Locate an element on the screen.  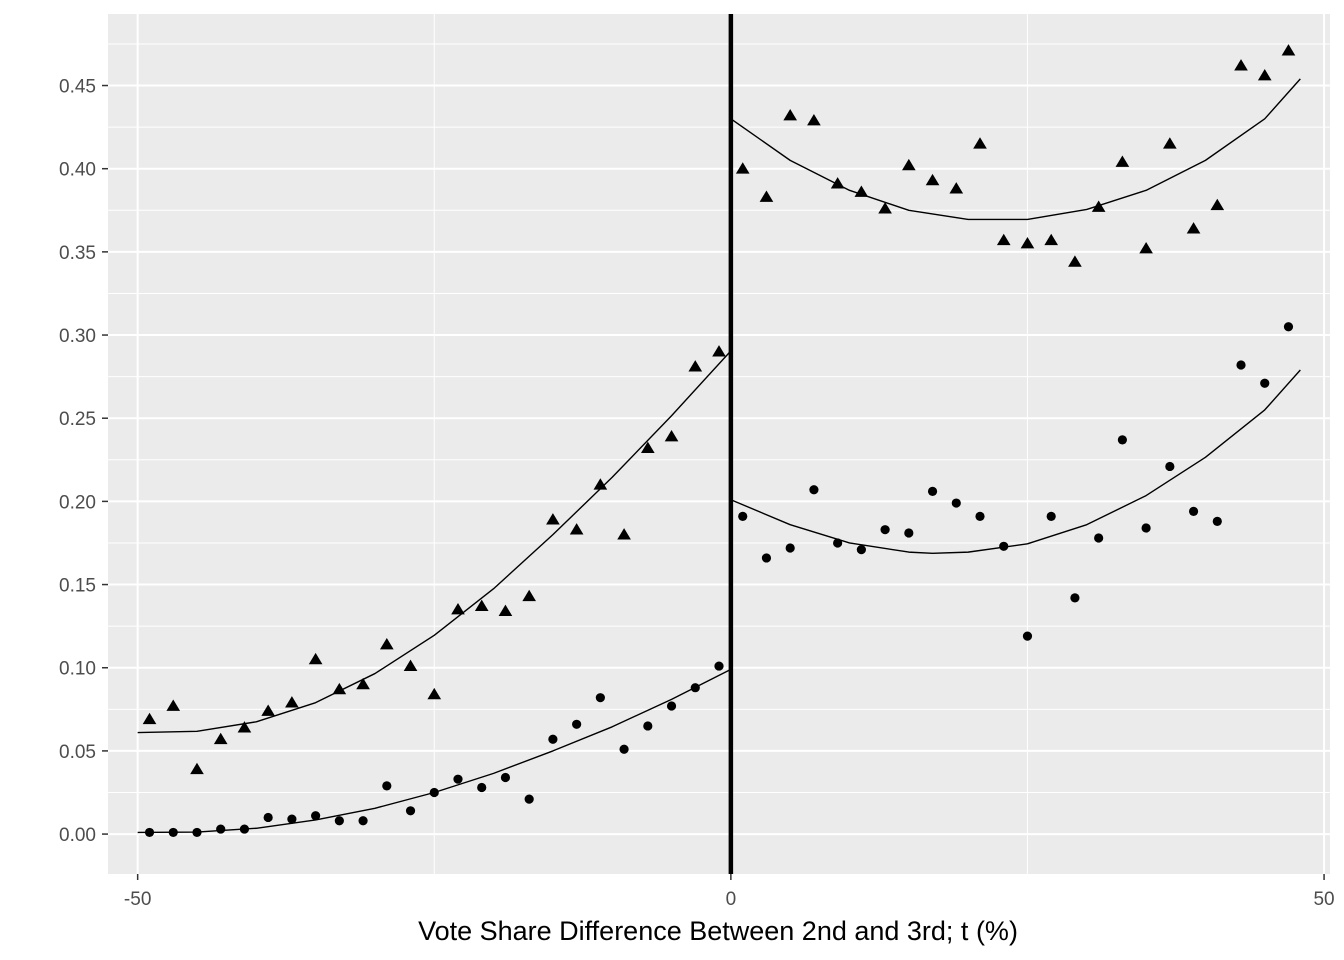
y-tick-label: 0.40 is located at coordinates (77, 170).